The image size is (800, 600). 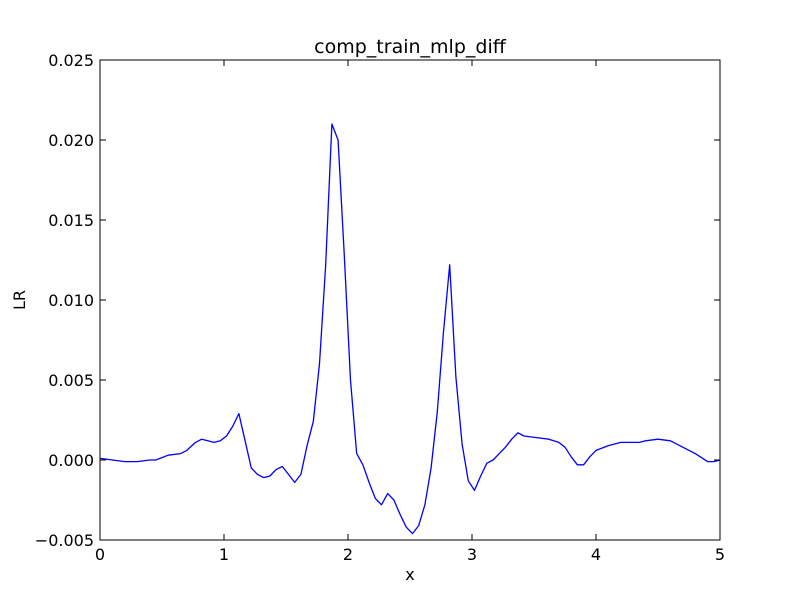 What do you see at coordinates (348, 554) in the screenshot?
I see `x-tick-label: 2` at bounding box center [348, 554].